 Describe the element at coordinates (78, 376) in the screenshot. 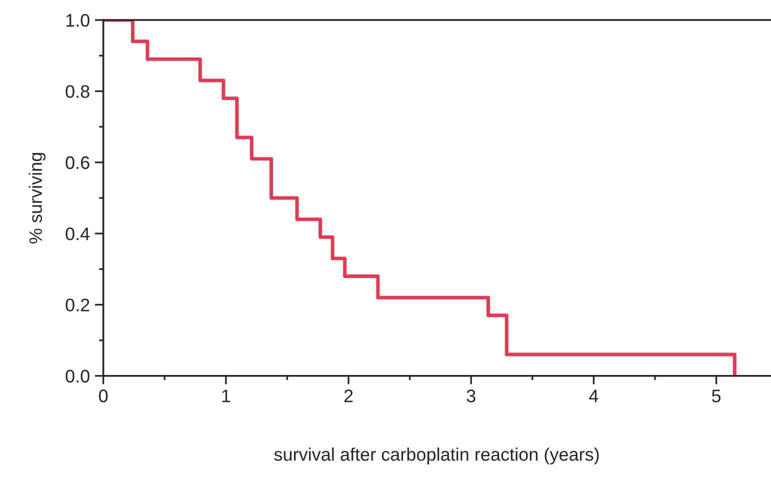

I see `y-tick-label: 0.0` at that location.